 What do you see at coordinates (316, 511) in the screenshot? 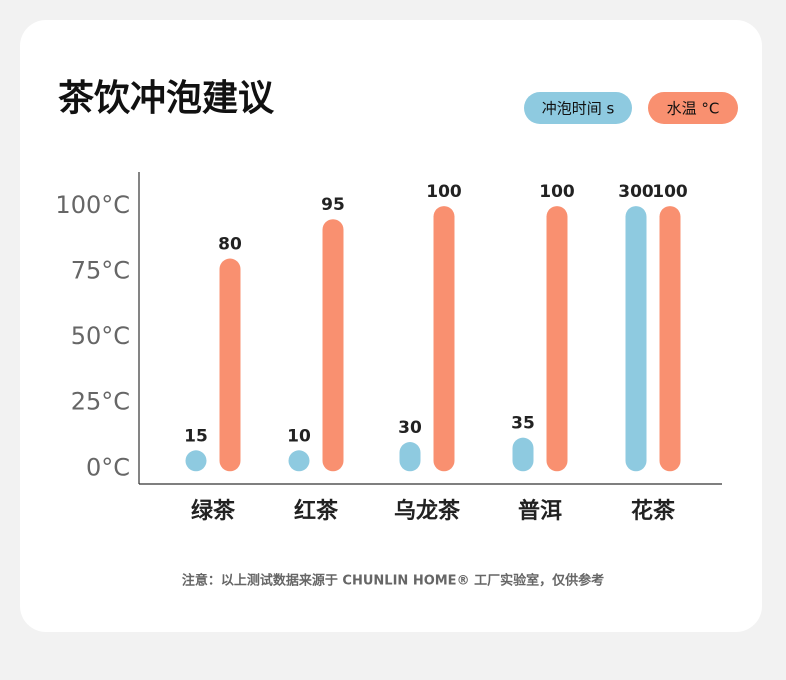
I see `x-tick-label: 红茶` at bounding box center [316, 511].